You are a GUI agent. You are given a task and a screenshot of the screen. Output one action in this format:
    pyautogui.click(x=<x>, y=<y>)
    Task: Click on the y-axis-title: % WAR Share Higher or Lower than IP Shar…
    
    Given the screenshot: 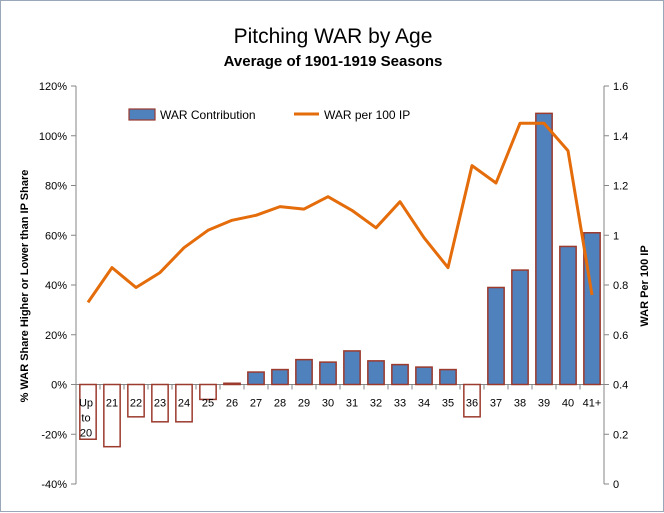 What is the action you would take?
    pyautogui.click(x=25, y=286)
    